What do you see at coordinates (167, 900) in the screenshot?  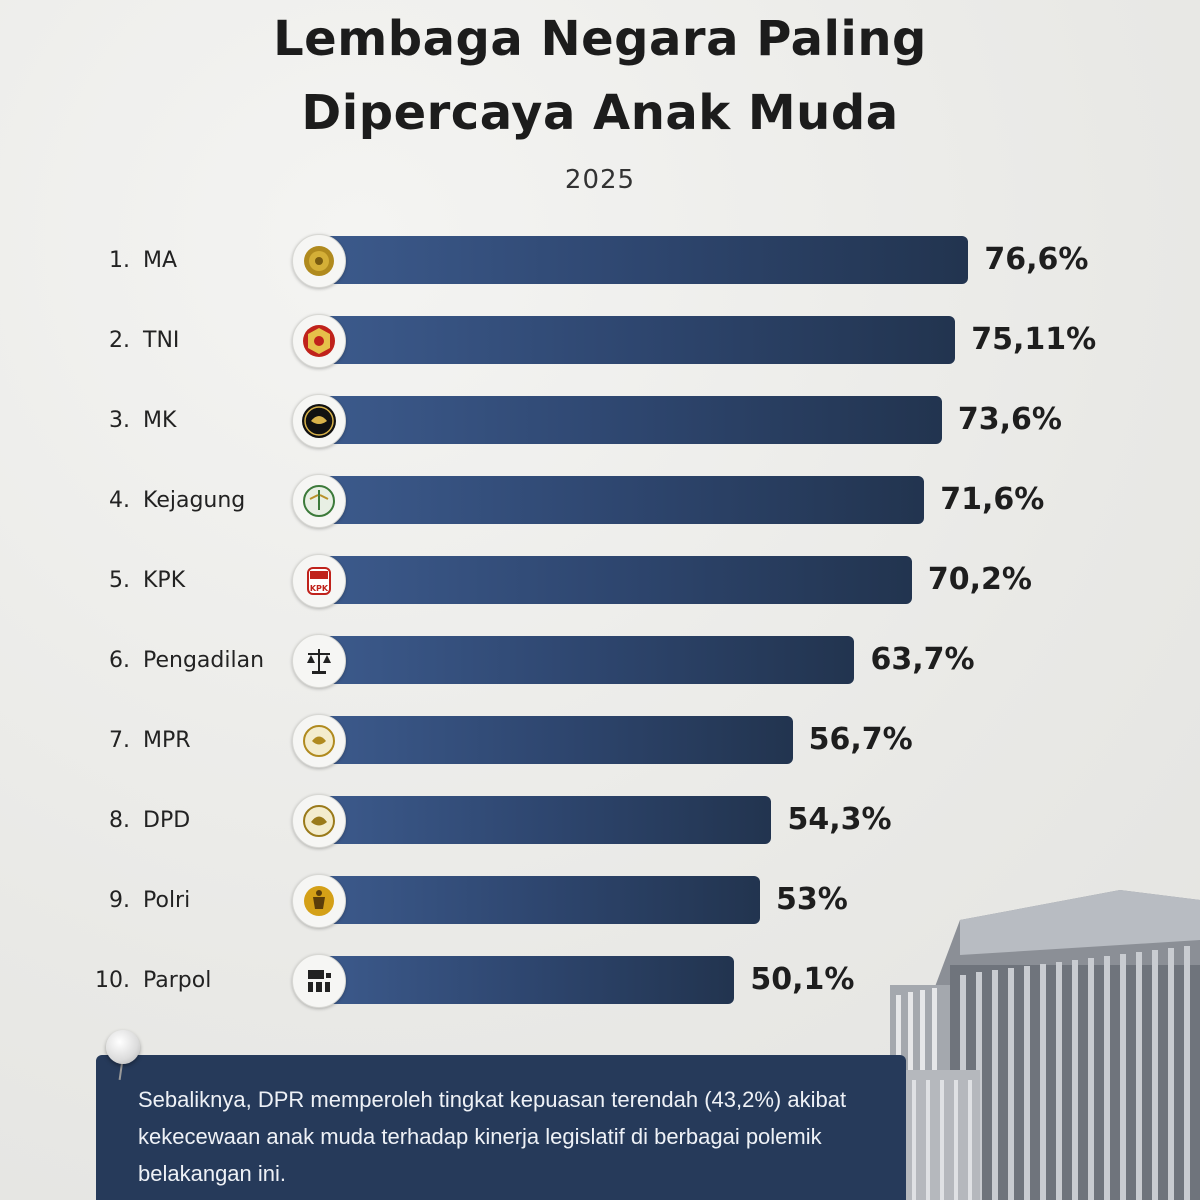 I see `category-label: Polri` at bounding box center [167, 900].